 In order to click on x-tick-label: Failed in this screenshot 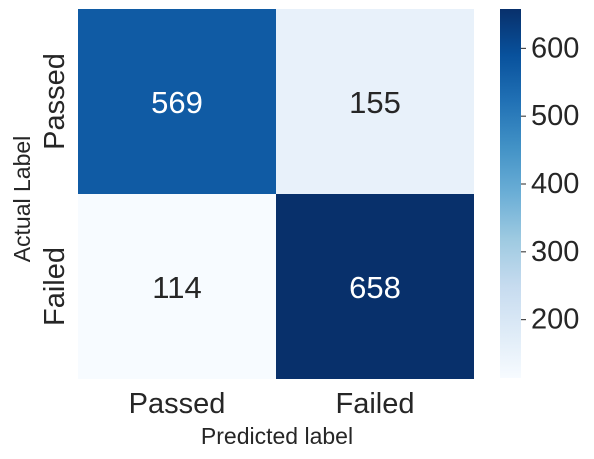, I will do `click(375, 404)`.